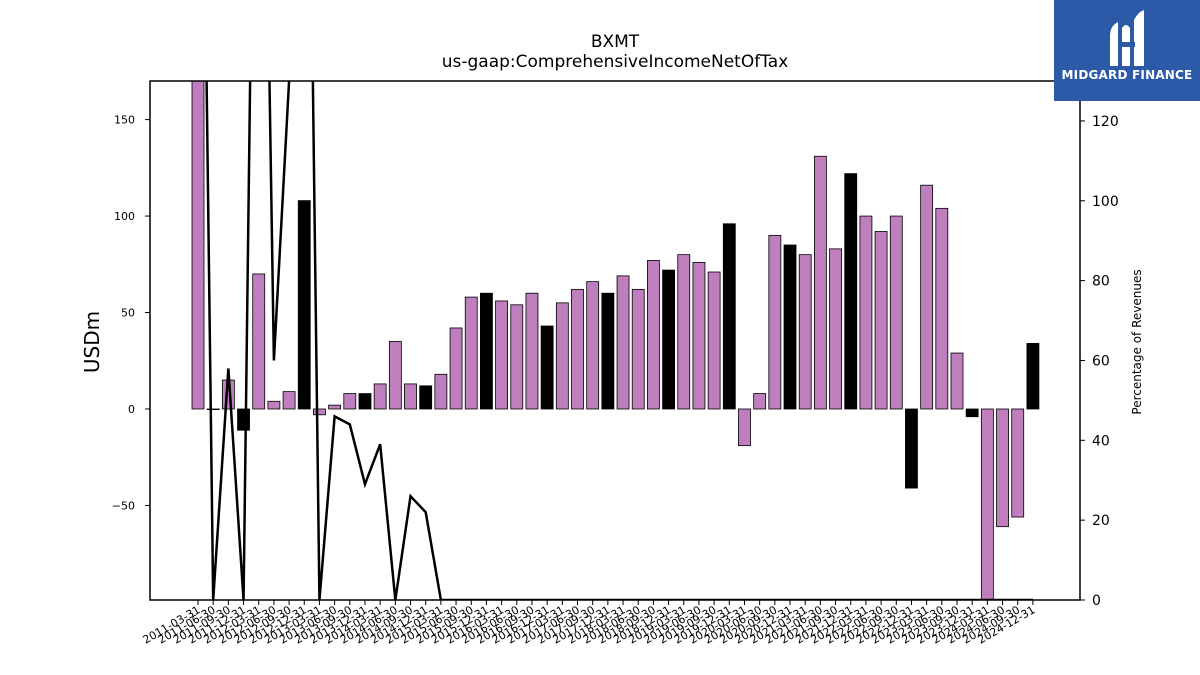 The height and width of the screenshot is (675, 1200). I want to click on logo-text: MIDGARD FINANCE, so click(1127, 75).